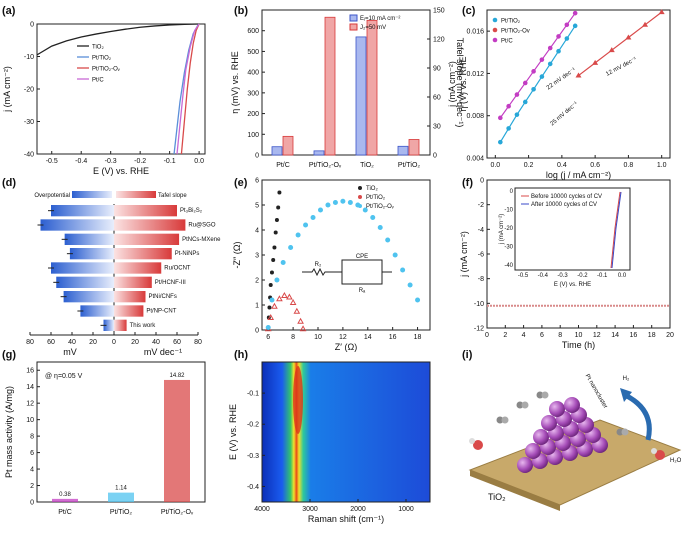 The image size is (692, 535). Describe the element at coordinates (481, 205) in the screenshot. I see `f-y-tick-label: -2` at that location.